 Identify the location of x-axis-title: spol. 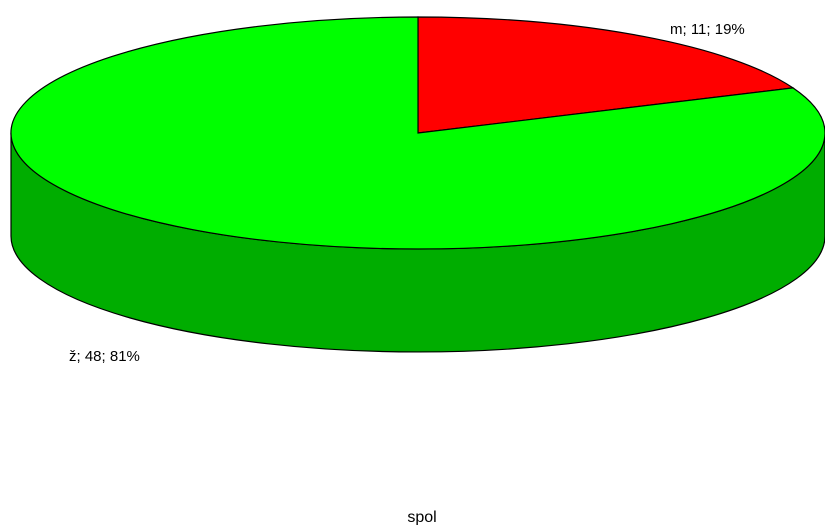
(421, 517).